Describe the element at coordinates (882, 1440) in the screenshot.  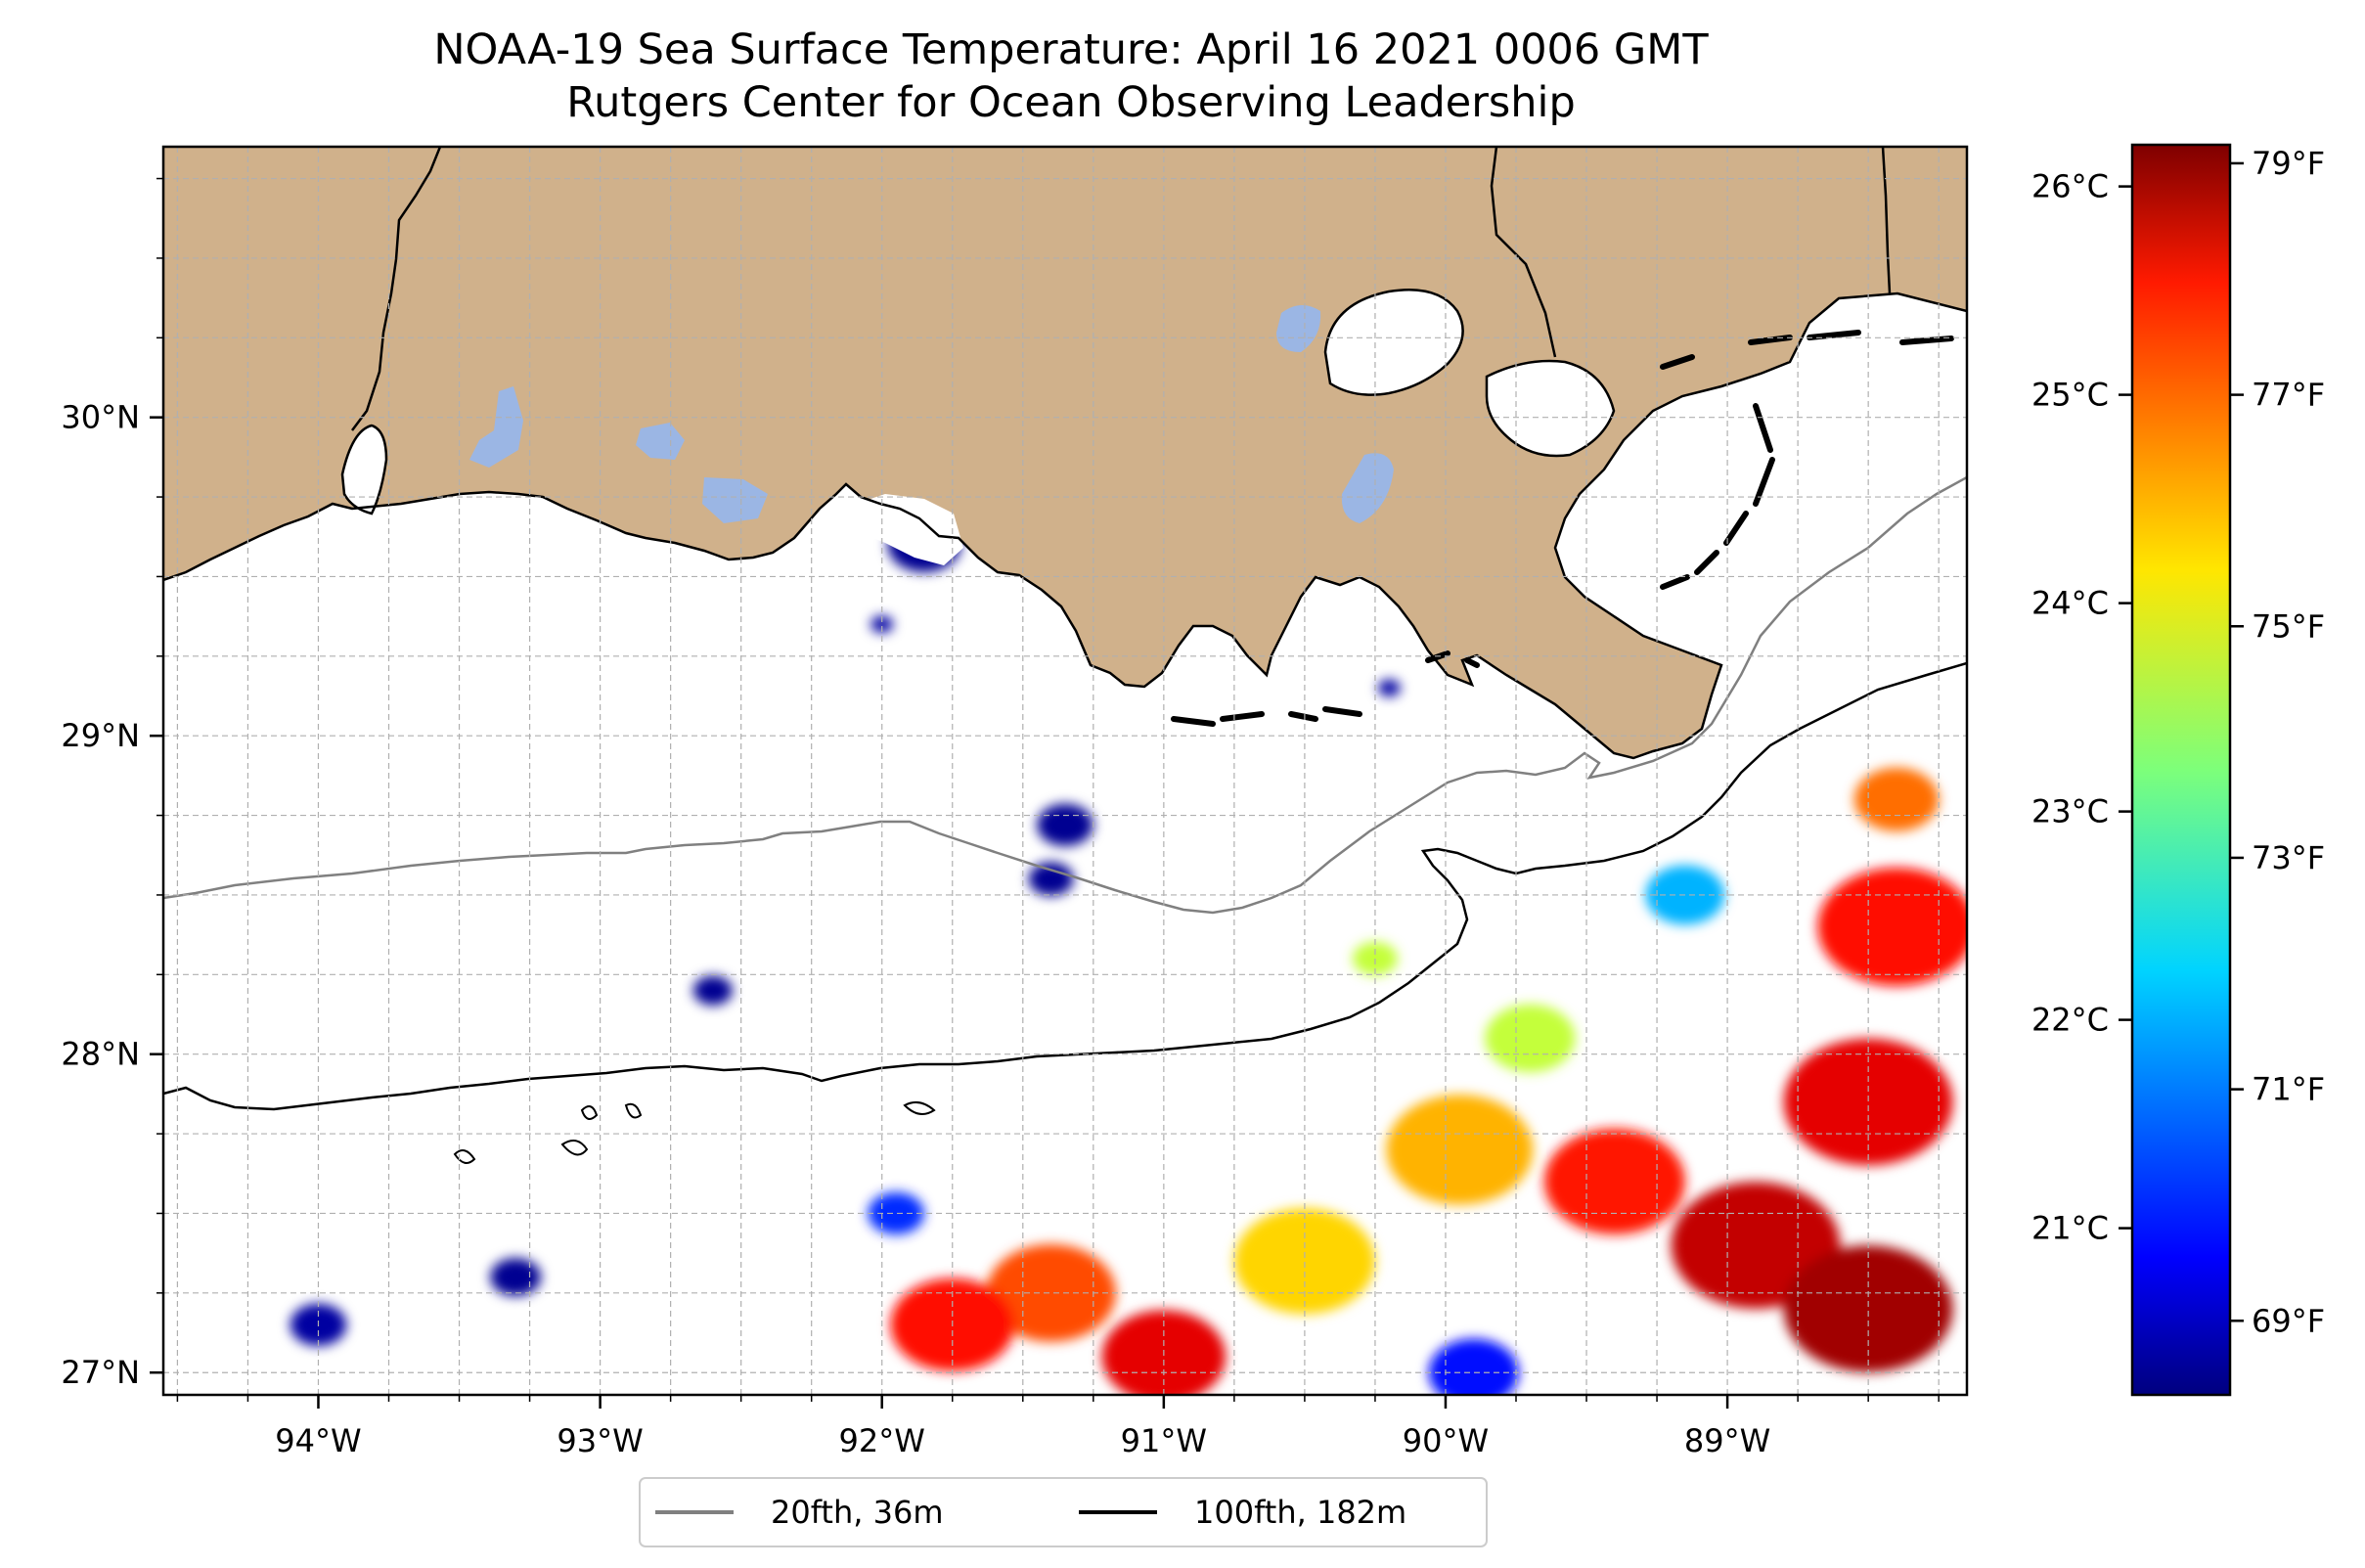
I see `x-tick-label: 92°W` at that location.